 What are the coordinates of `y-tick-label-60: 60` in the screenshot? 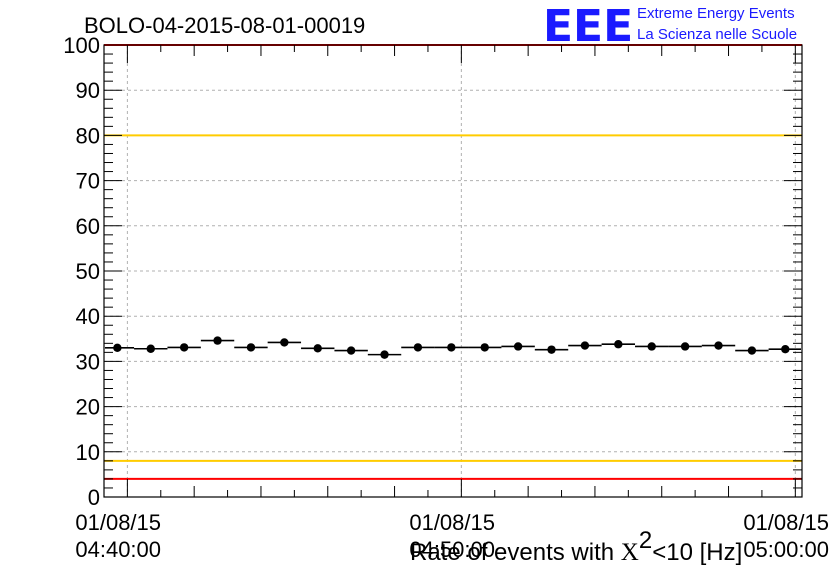 It's located at (88, 226).